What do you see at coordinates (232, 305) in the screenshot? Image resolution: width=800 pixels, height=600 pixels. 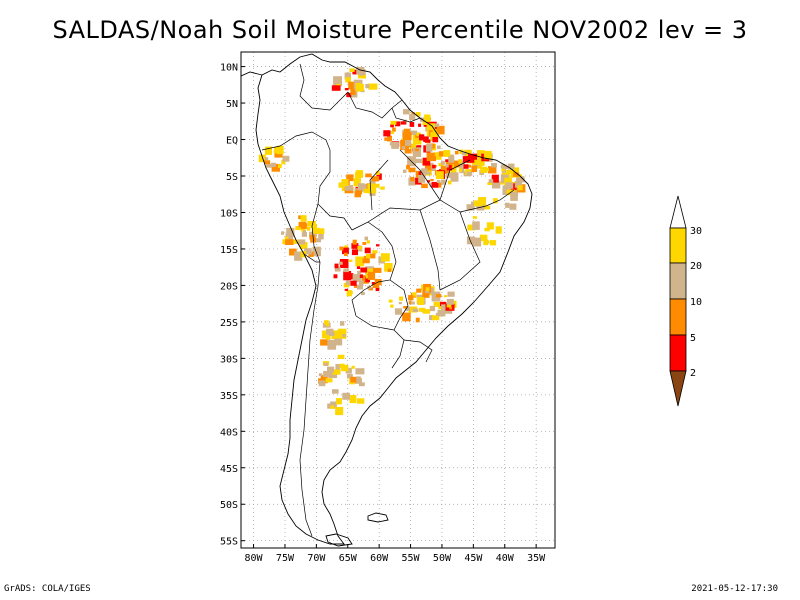 I see `latitude-ticks: 10N 5N EQ 5S 10S 15S 20S 25S 30S 35S 40S 45S 50S 55S` at bounding box center [232, 305].